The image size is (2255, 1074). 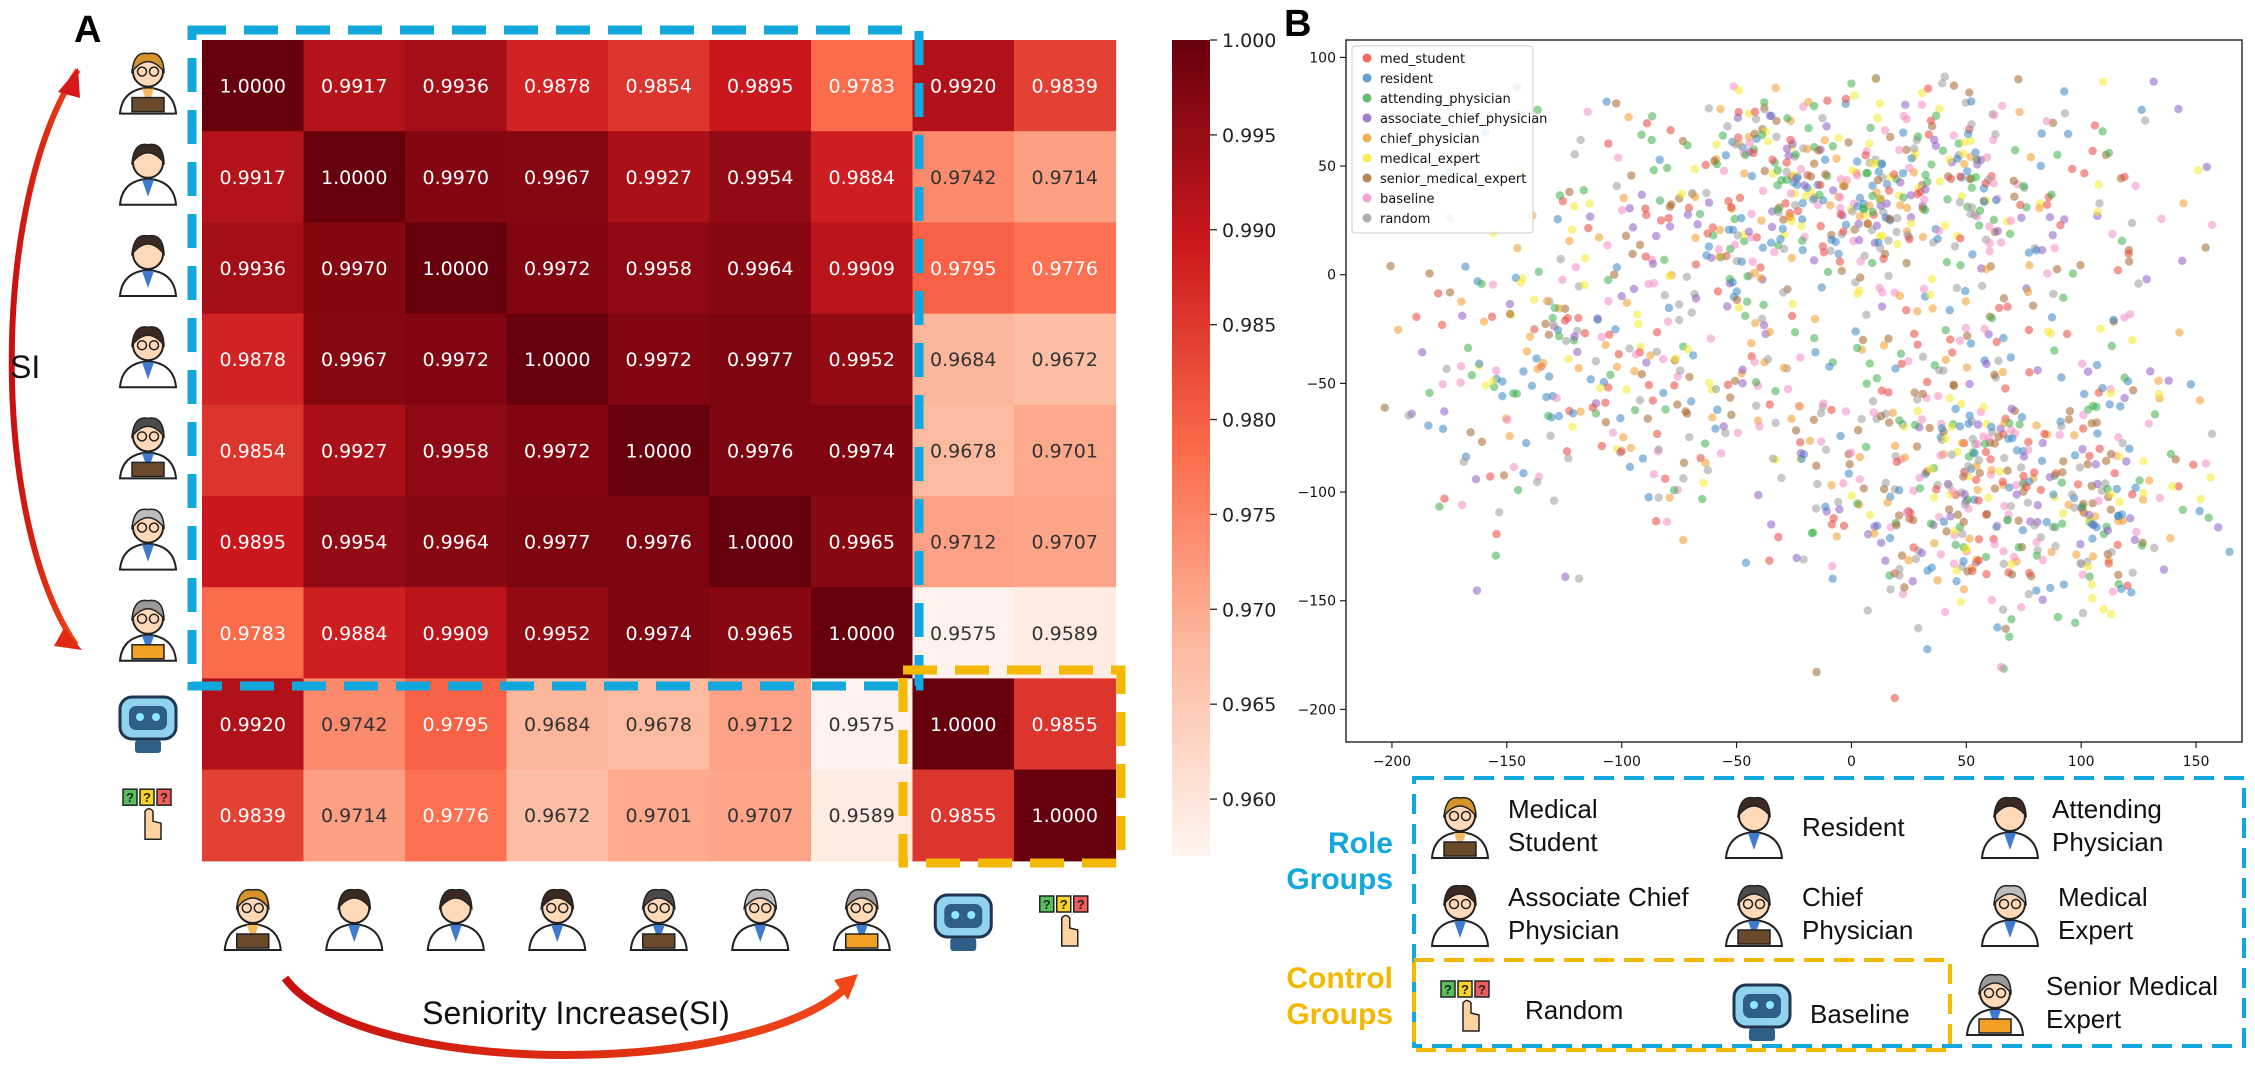 What do you see at coordinates (1851, 762) in the screenshot?
I see `x-tick-label: 0` at bounding box center [1851, 762].